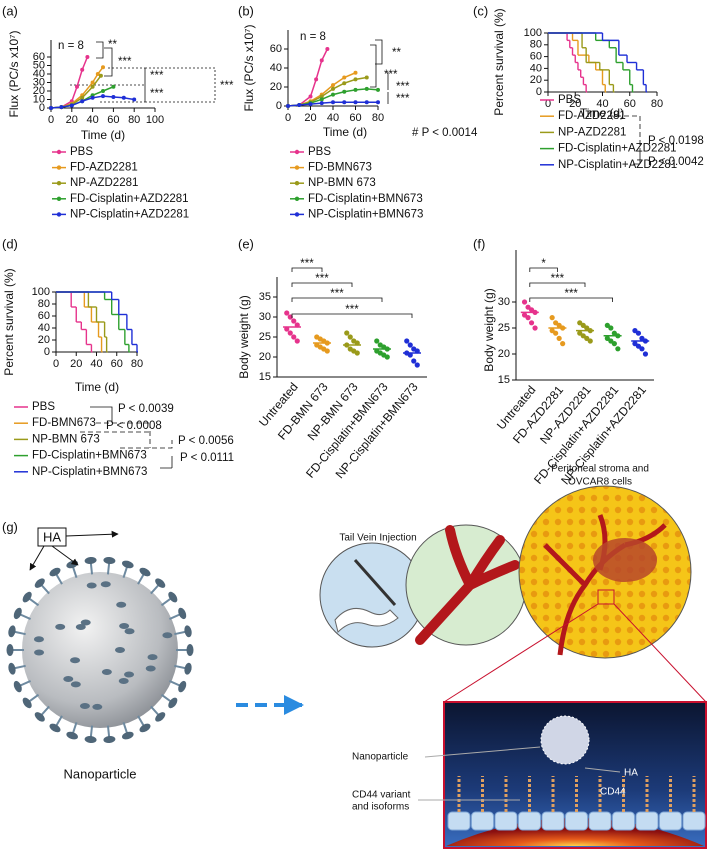 The image size is (709, 849). What do you see at coordinates (576, 803) in the screenshot?
I see `cell-row` at bounding box center [576, 803].